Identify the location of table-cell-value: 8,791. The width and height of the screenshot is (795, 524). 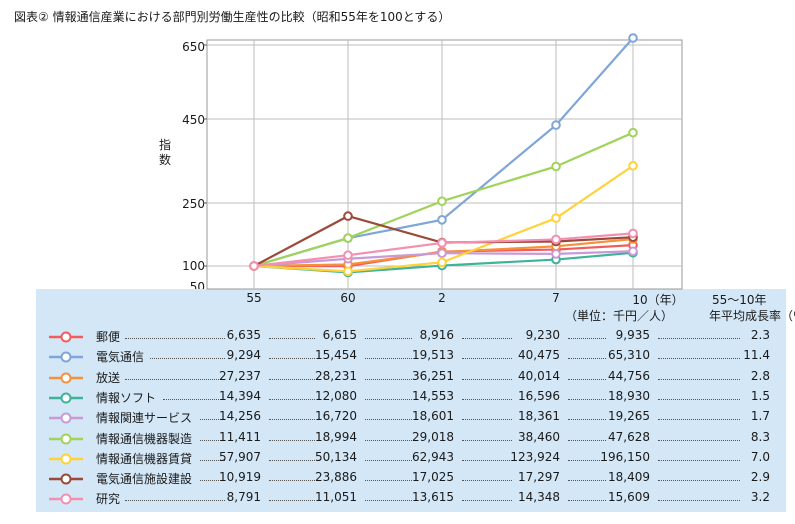
(243, 497).